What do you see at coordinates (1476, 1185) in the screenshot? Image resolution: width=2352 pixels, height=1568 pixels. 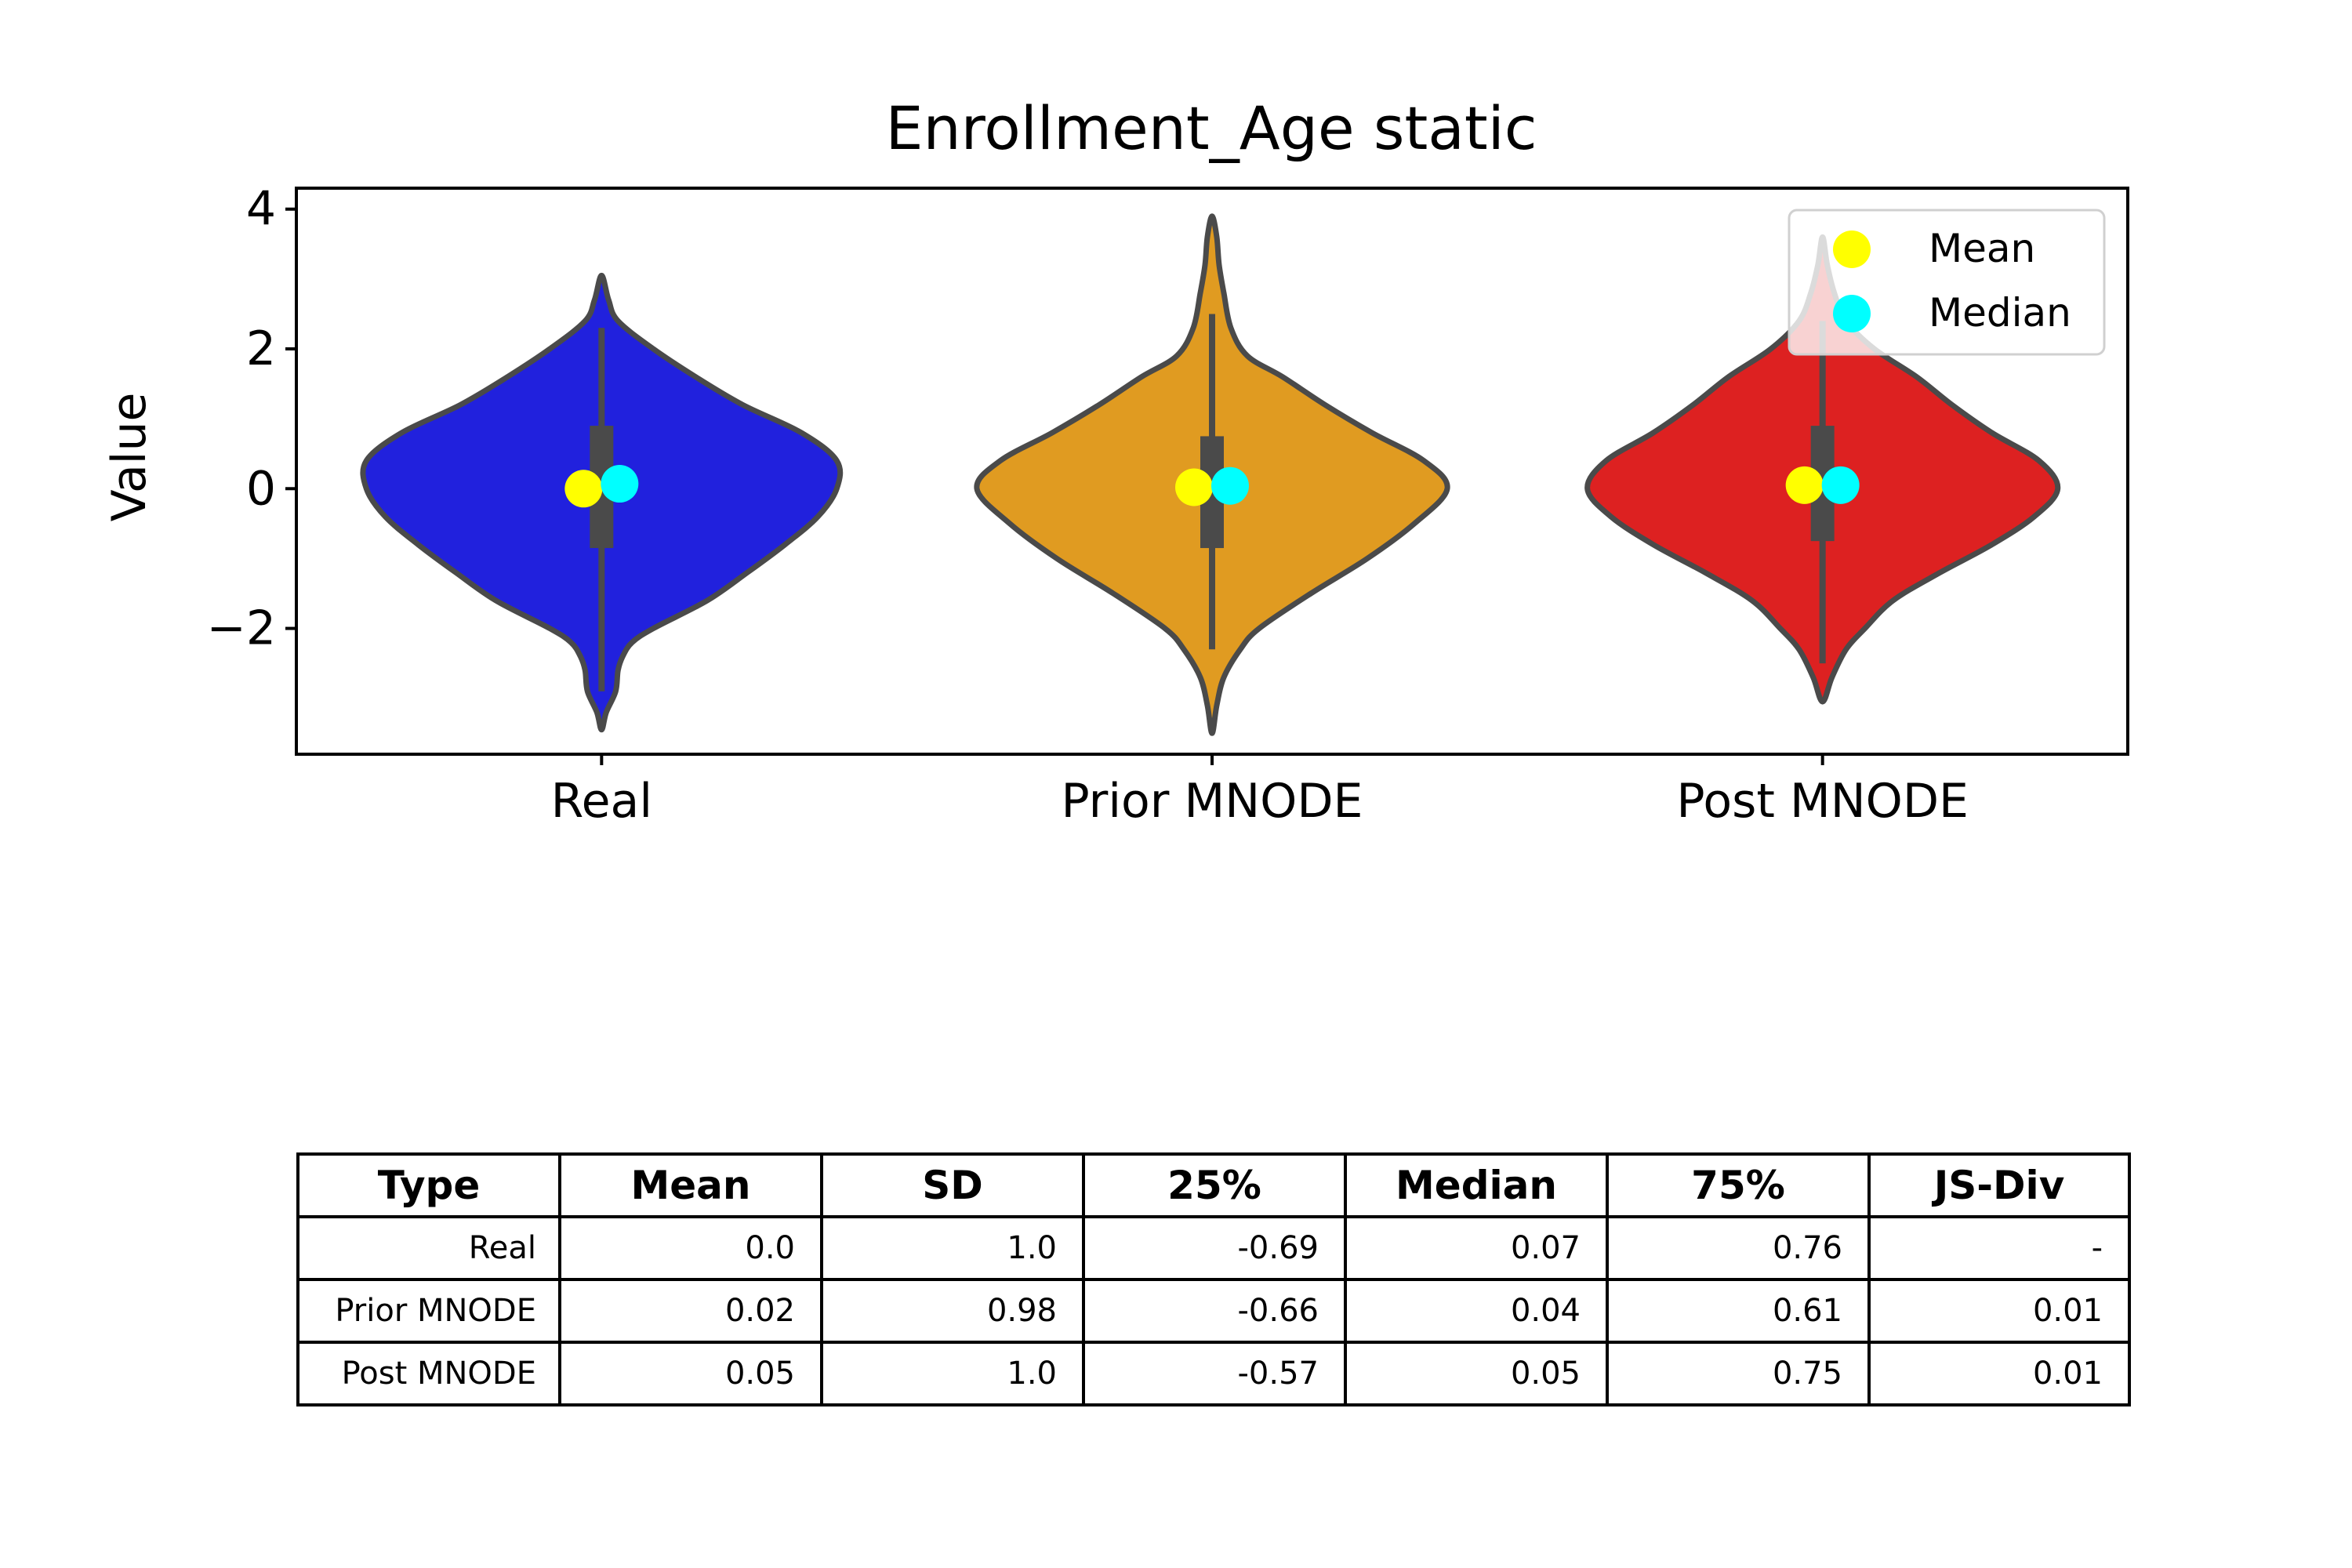 I see `header-median: Median` at bounding box center [1476, 1185].